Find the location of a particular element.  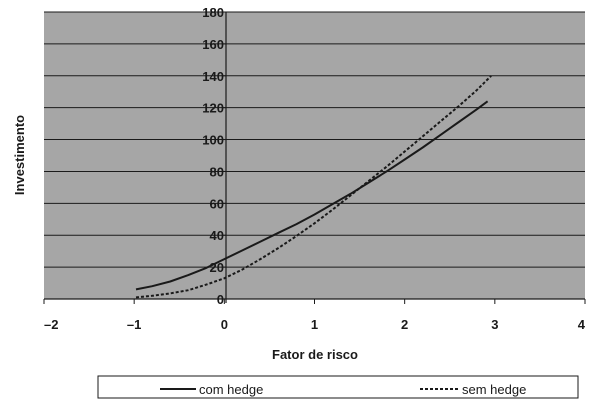

x-tick-label: 0 is located at coordinates (224, 324).